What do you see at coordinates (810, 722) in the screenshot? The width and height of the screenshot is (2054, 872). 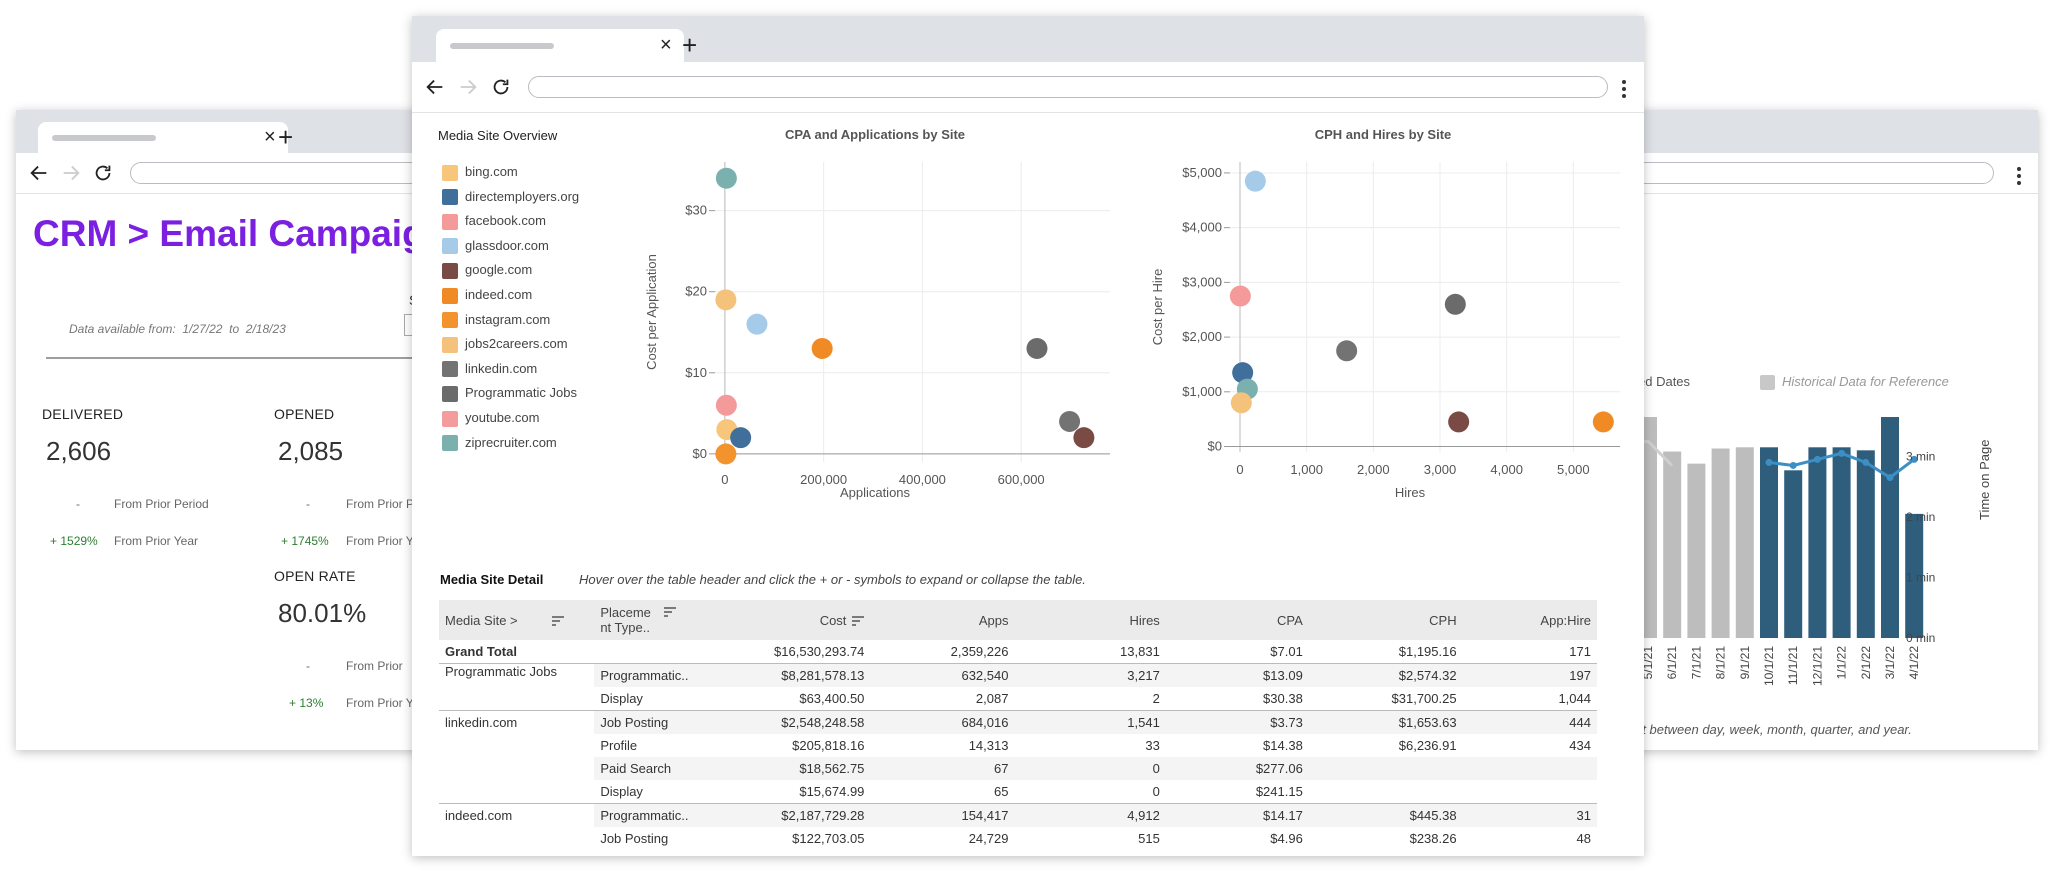 I see `cell-cost: $2,548,248.58` at bounding box center [810, 722].